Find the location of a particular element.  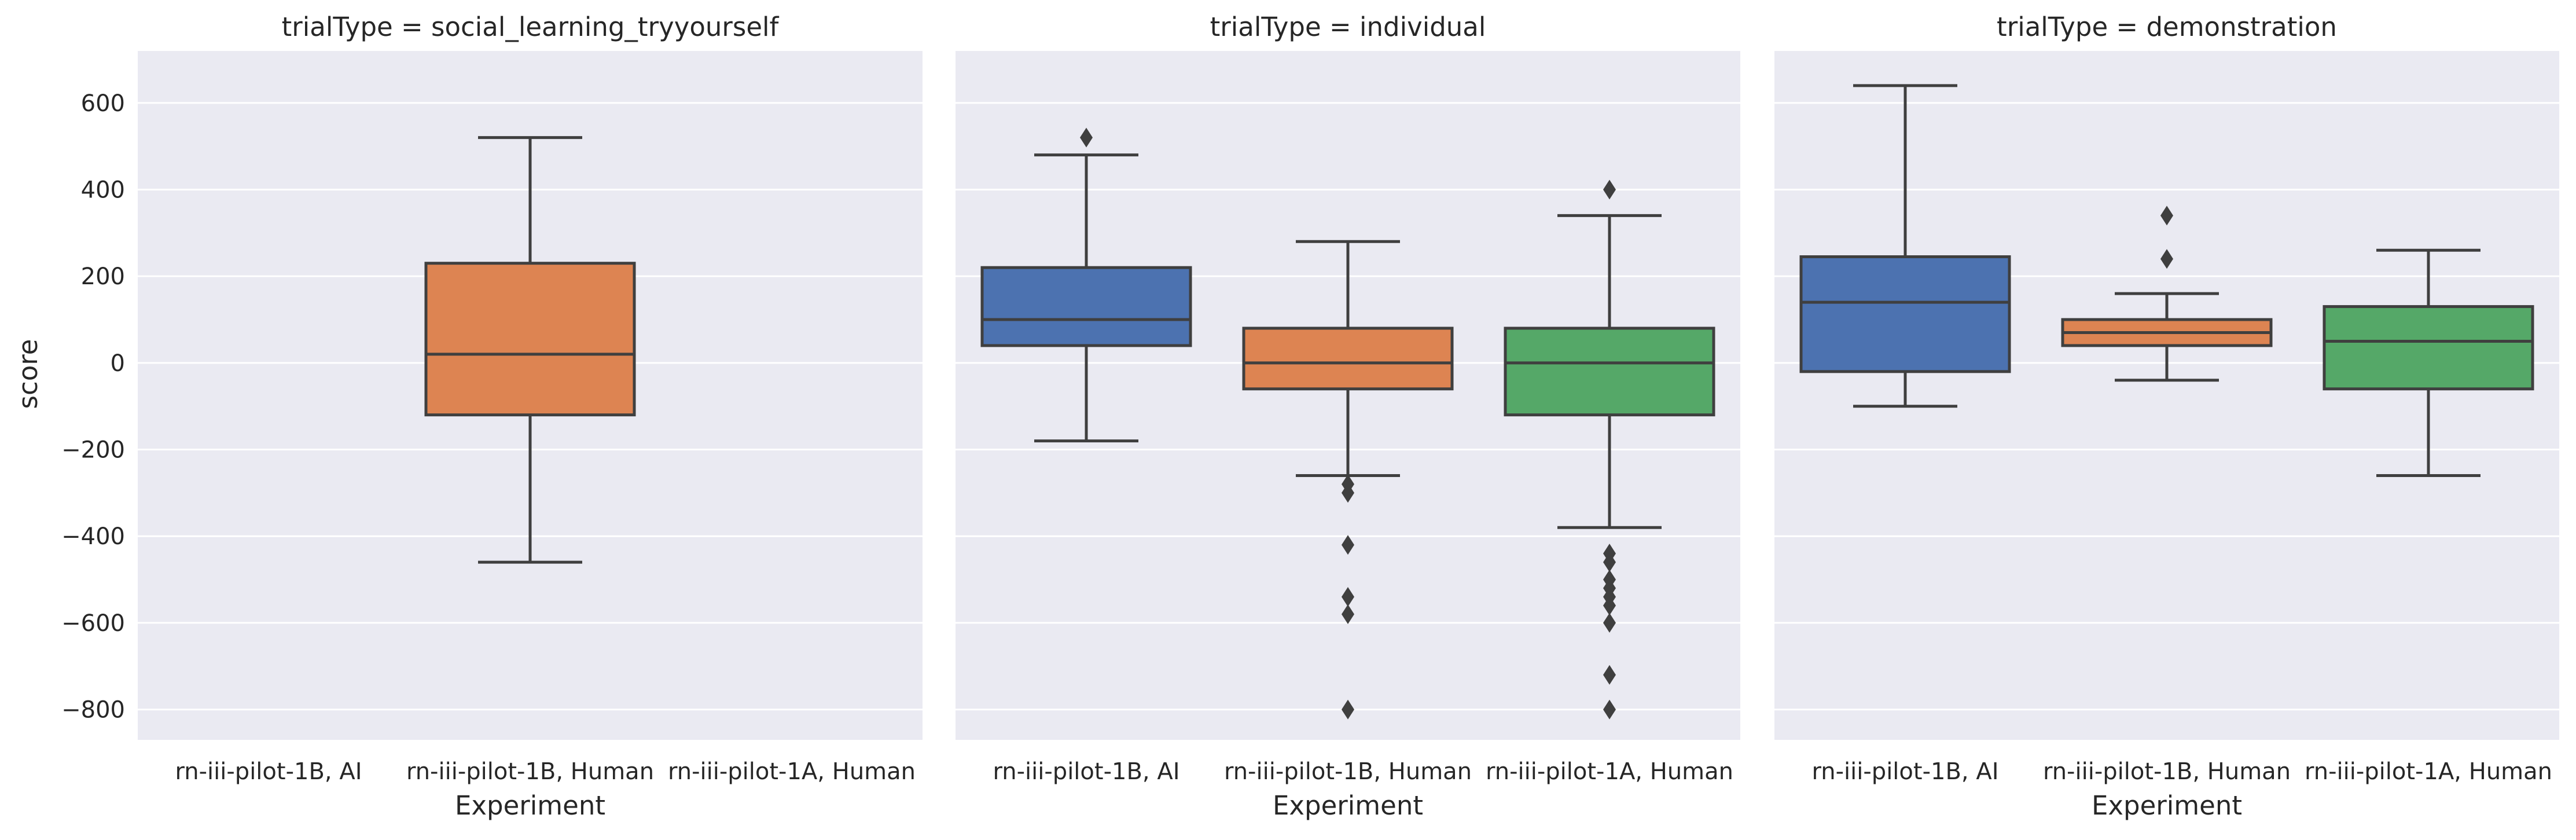

panel-title: trialType = individual is located at coordinates (1348, 27).